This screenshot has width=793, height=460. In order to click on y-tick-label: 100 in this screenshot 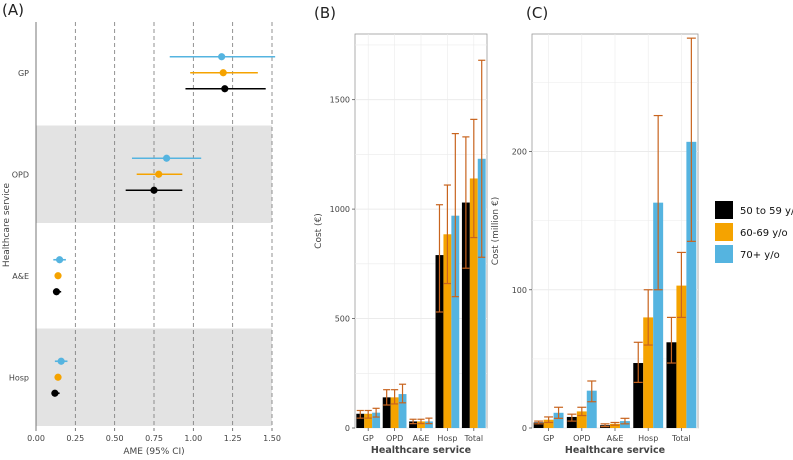, I will do `click(519, 290)`.